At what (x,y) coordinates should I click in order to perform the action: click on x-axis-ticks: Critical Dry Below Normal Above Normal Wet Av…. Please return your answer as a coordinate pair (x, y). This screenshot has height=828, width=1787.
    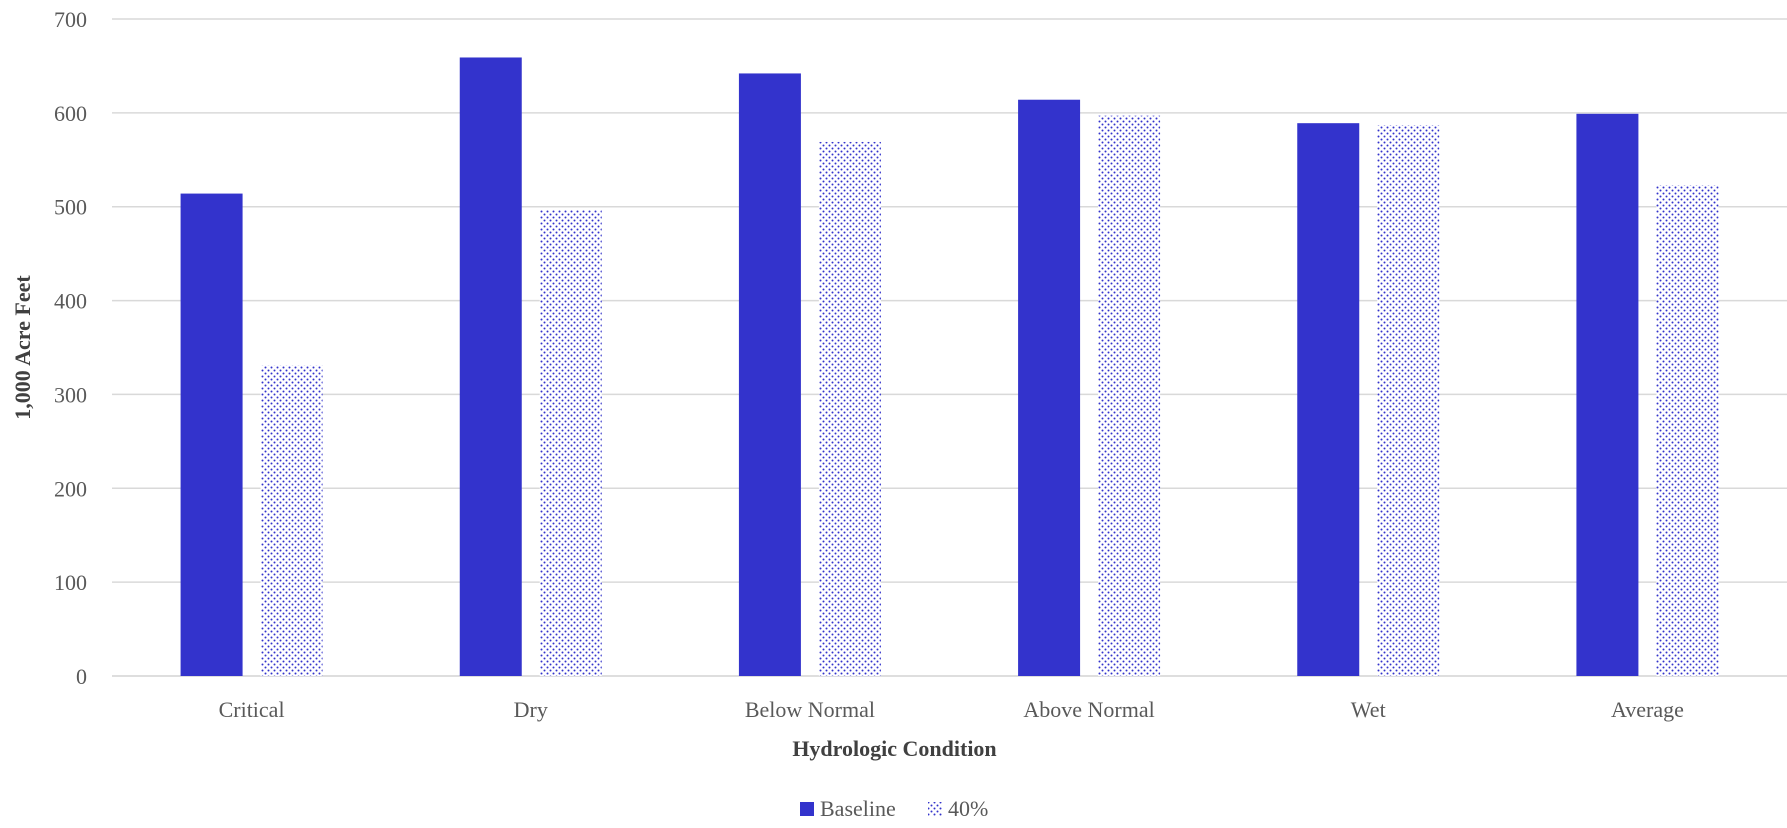
    Looking at the image, I should click on (951, 709).